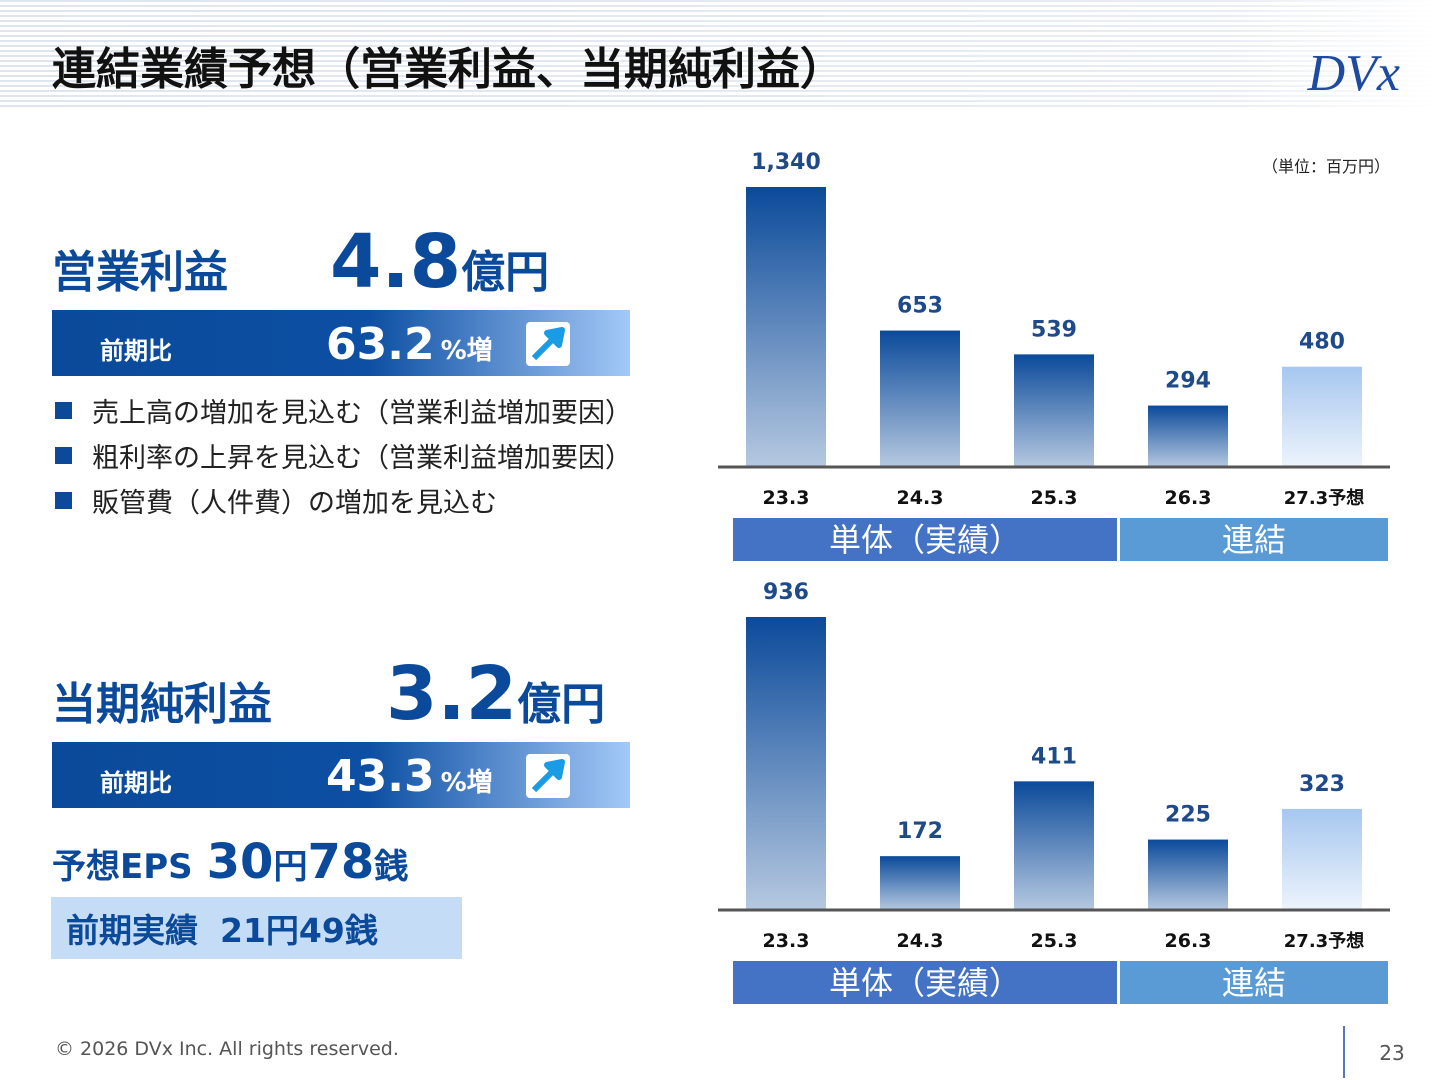 The image size is (1440, 1080). What do you see at coordinates (1326, 166) in the screenshot?
I see `unit-note: （単位：百万円）` at bounding box center [1326, 166].